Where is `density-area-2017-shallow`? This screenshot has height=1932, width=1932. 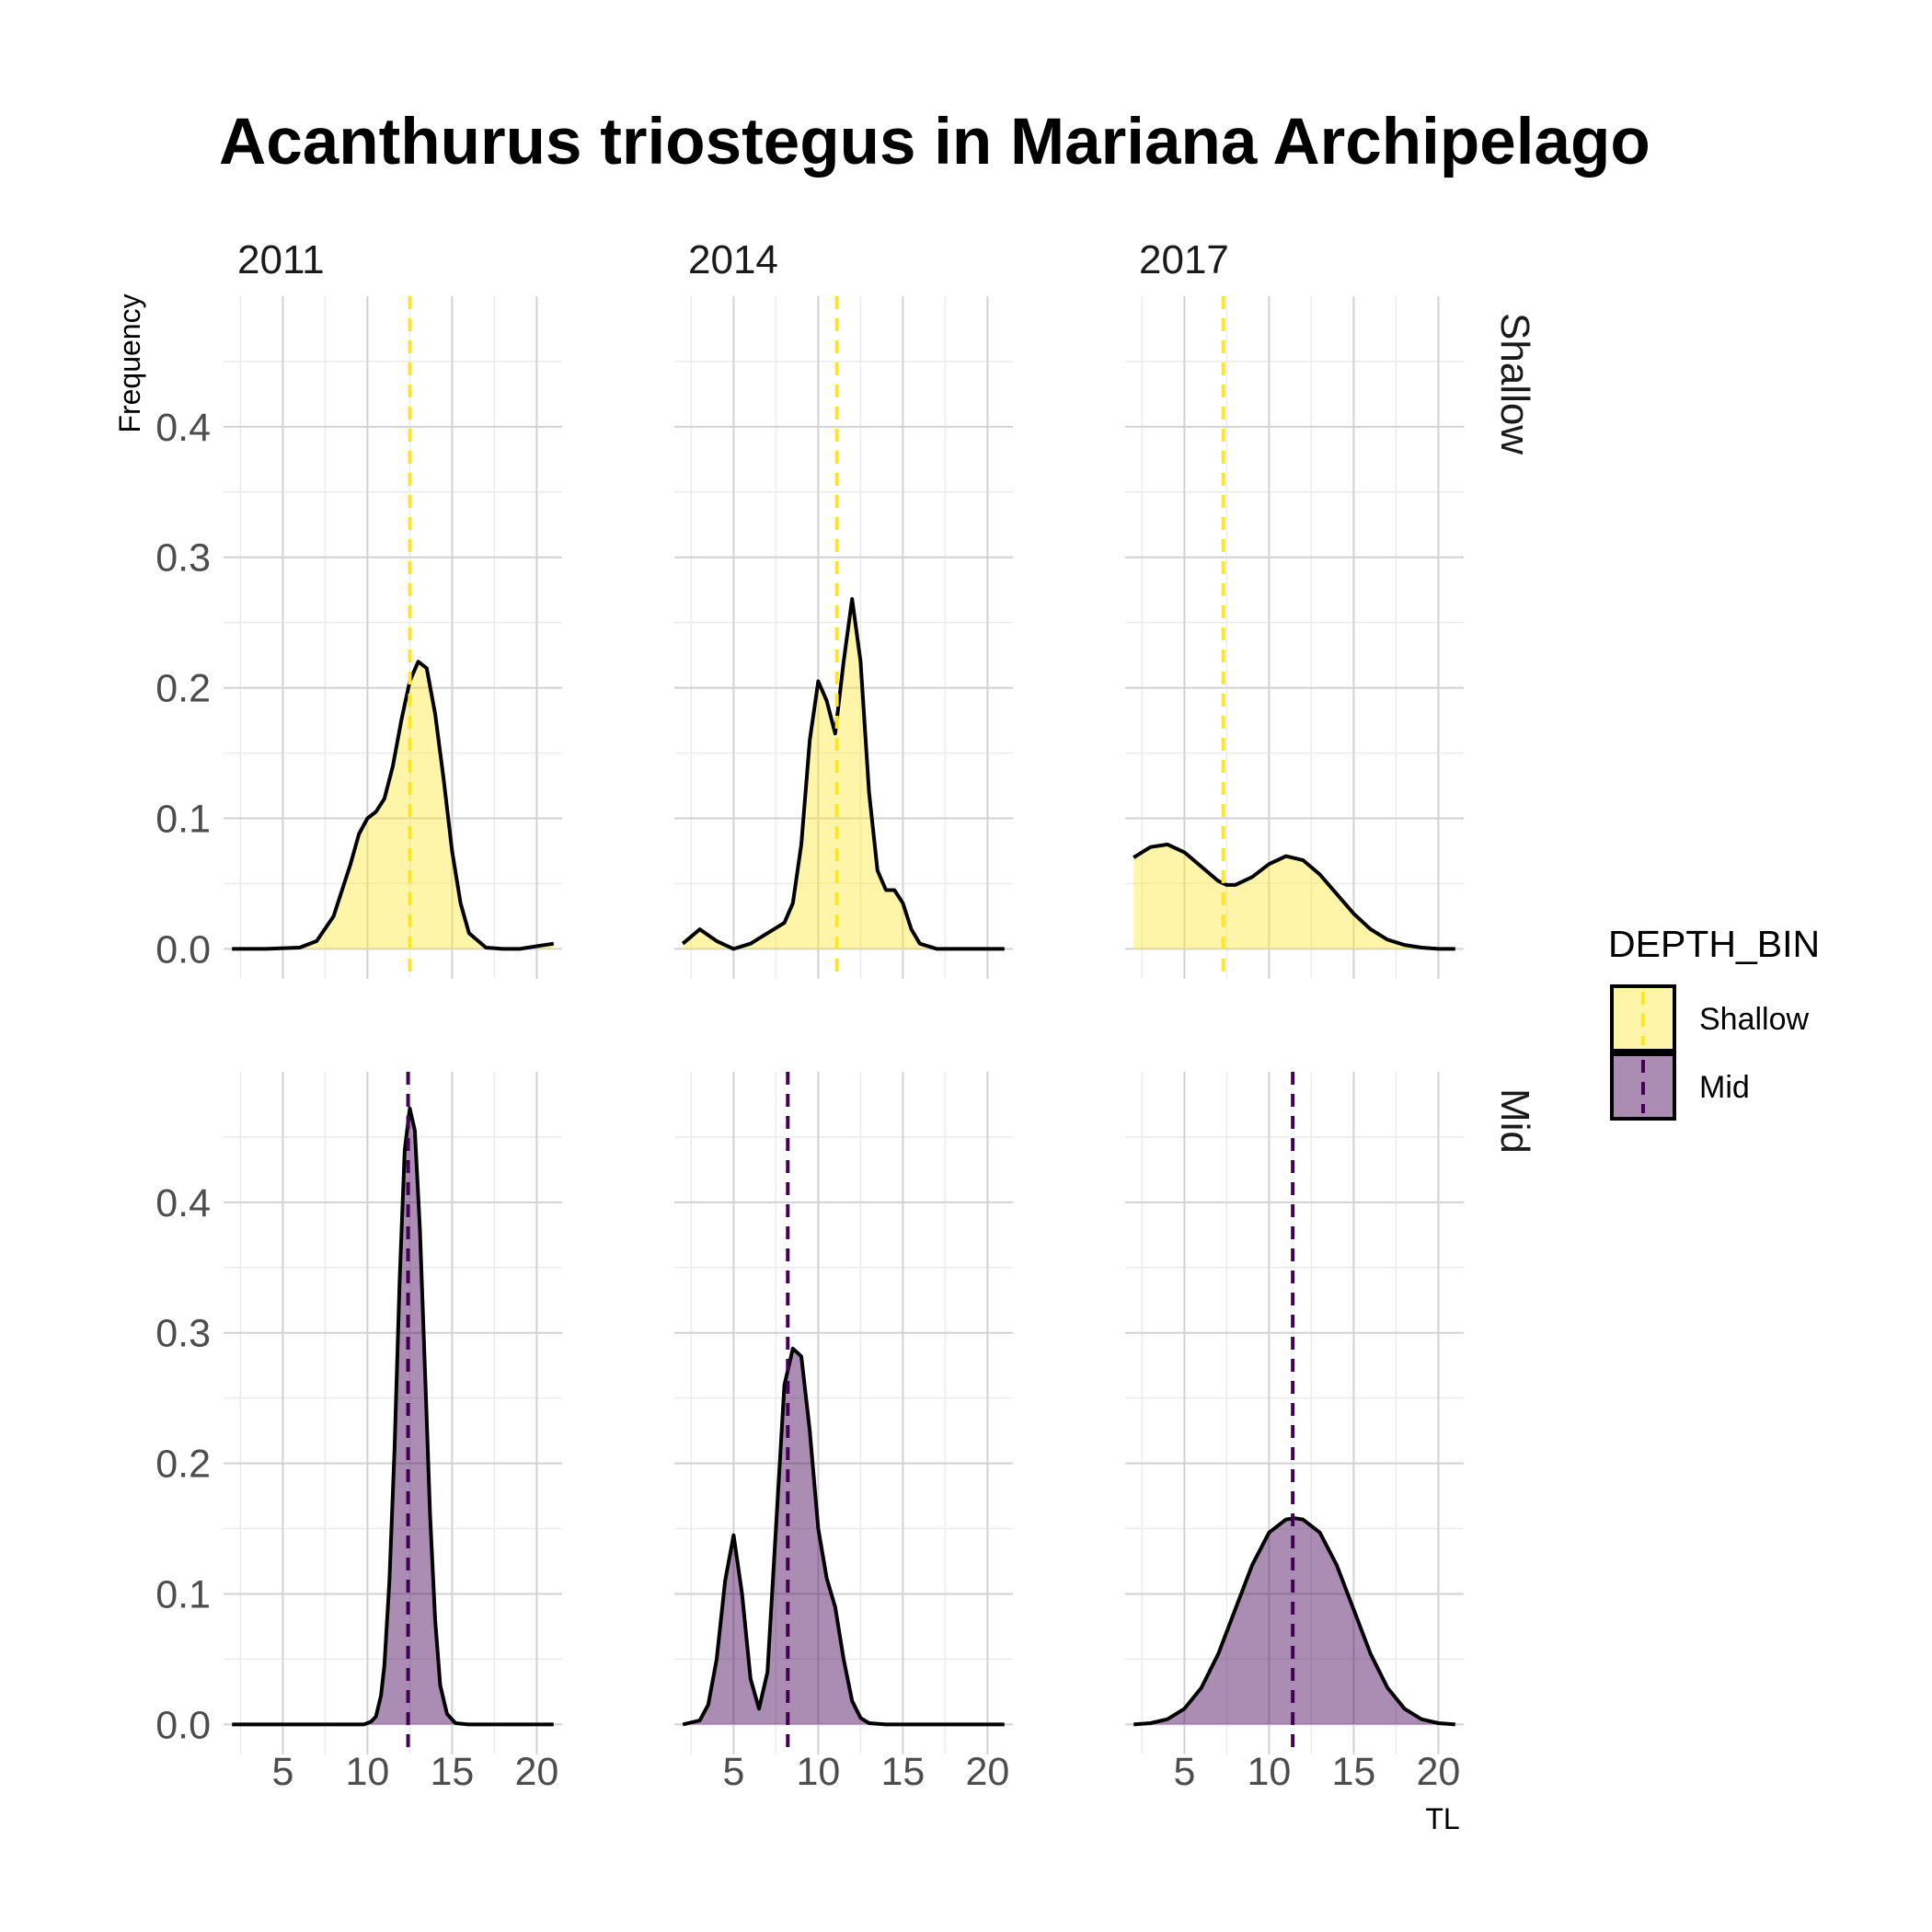 density-area-2017-shallow is located at coordinates (1294, 896).